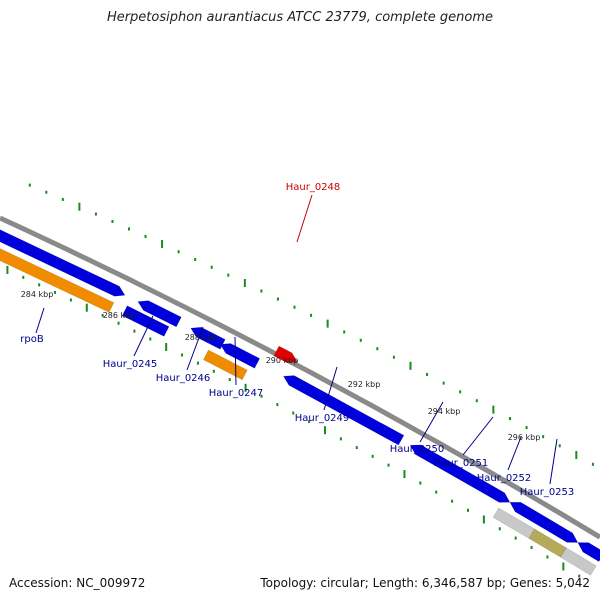  I want to click on scale-tick-label: 292 kbp, so click(364, 384).